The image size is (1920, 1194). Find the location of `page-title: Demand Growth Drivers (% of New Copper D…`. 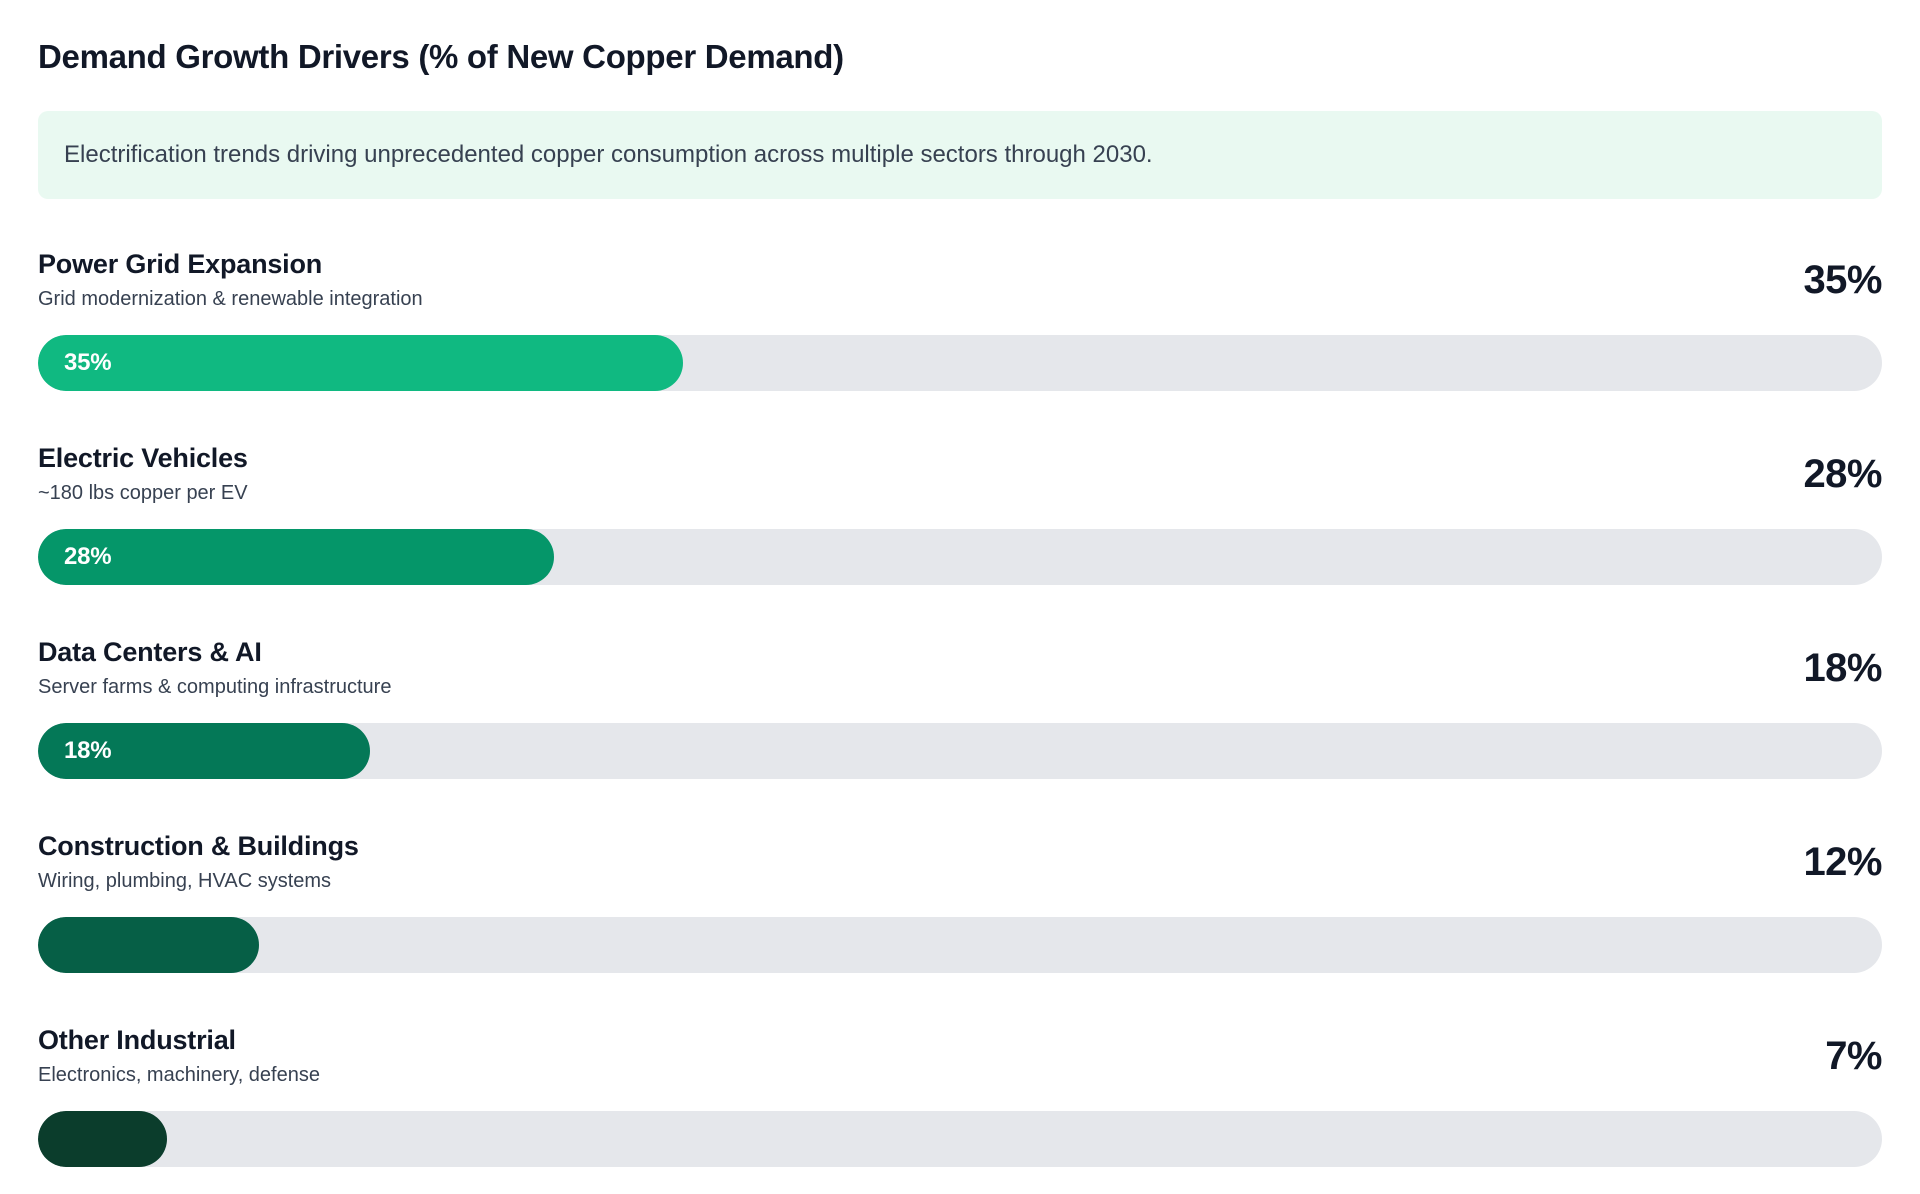

page-title: Demand Growth Drivers (% of New Copper D… is located at coordinates (441, 56).